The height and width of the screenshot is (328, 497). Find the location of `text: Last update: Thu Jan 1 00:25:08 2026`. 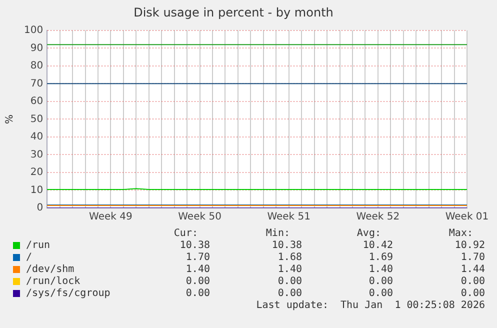

text: Last update: Thu Jan 1 00:25:08 2026 is located at coordinates (370, 305).